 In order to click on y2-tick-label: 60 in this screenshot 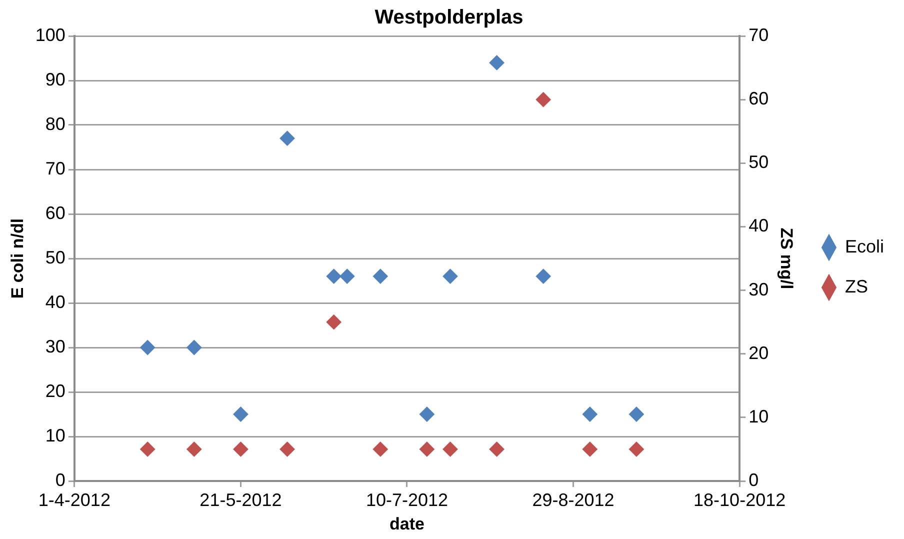, I will do `click(758, 98)`.